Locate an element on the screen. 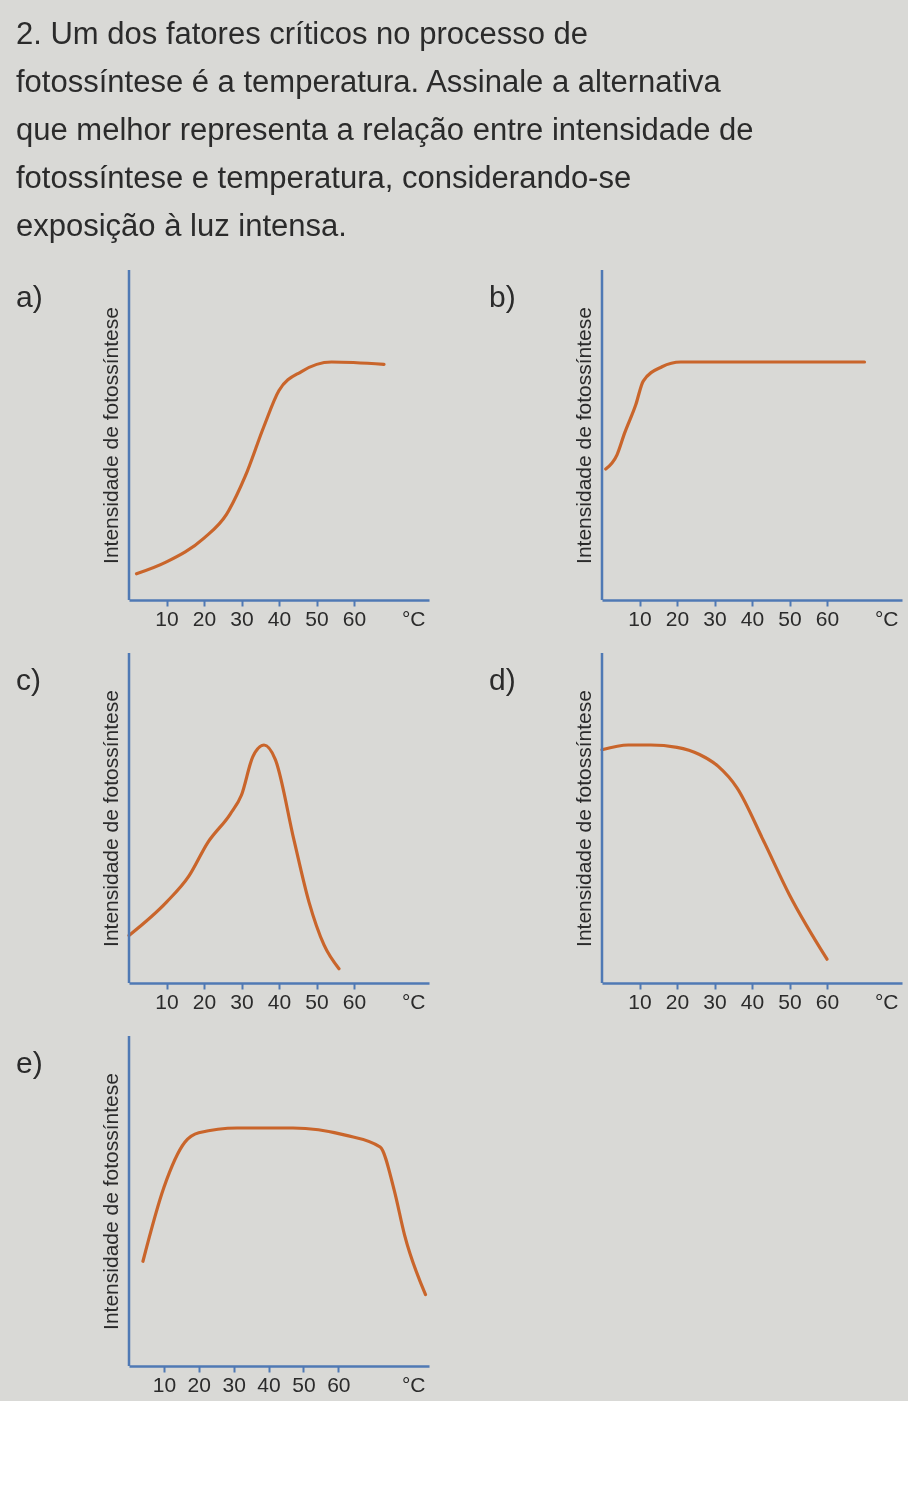 Image resolution: width=914 pixels, height=1507 pixels. chart-title: d) is located at coordinates (502, 679).